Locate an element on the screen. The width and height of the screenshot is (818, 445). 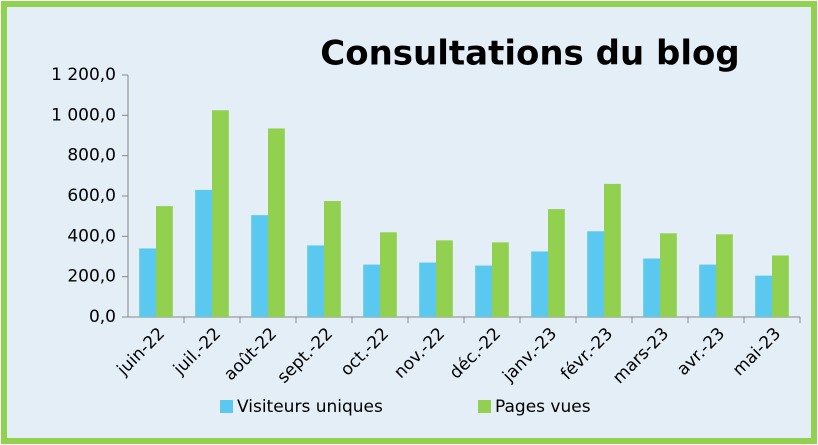
legend-label: Visiteurs uniques is located at coordinates (310, 407).